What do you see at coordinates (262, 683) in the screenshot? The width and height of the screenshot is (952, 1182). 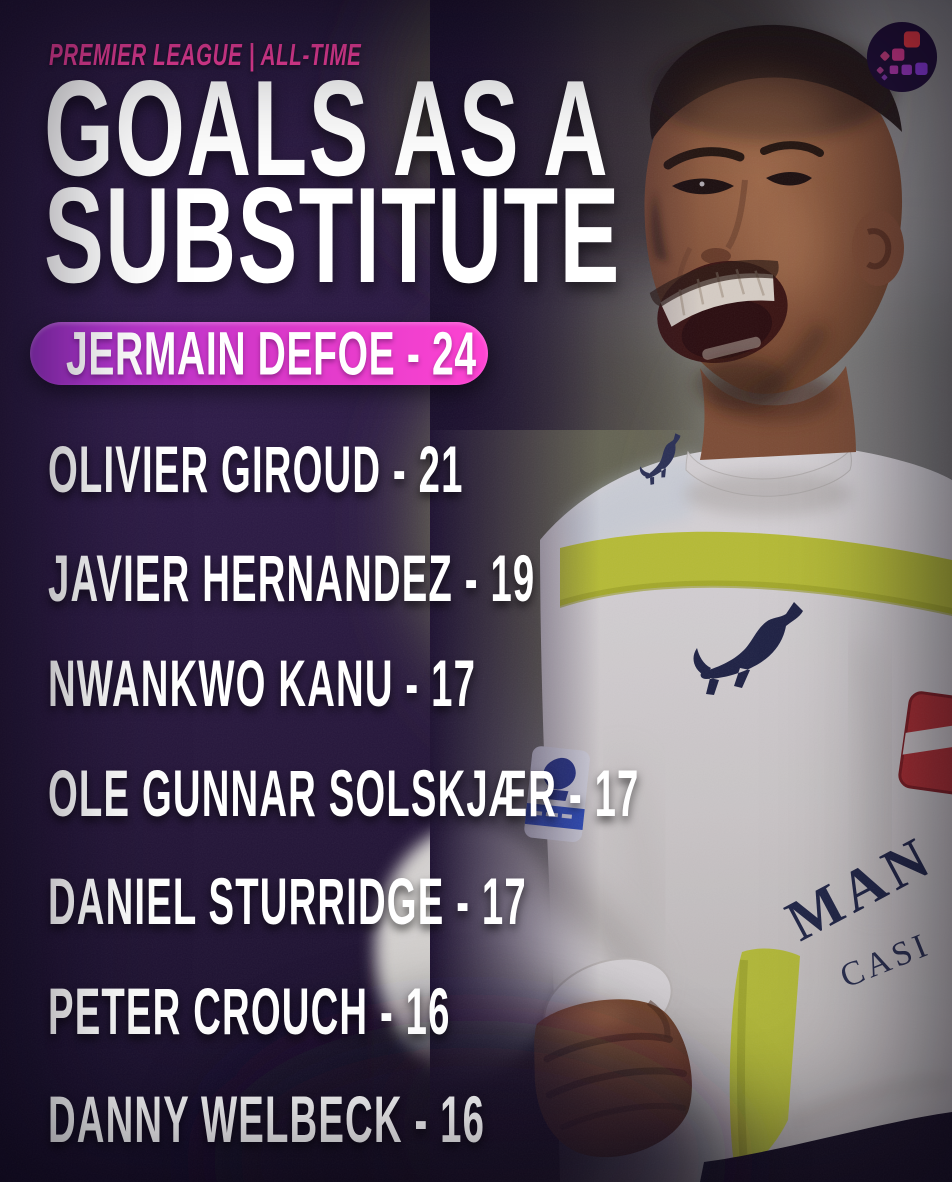 I see `player-rank-label: NWANKWO KANU - 17` at bounding box center [262, 683].